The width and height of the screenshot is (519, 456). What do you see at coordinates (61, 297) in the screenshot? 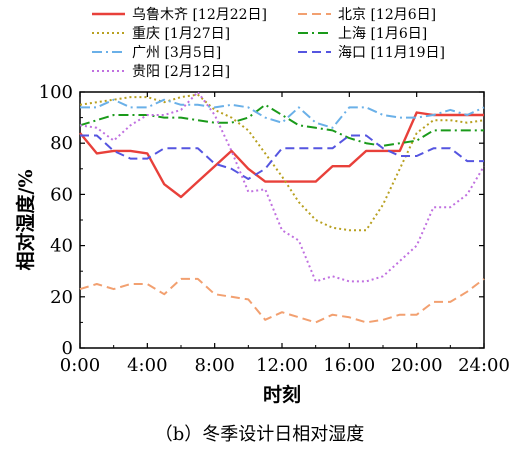
I see `y-tick-label: 20` at bounding box center [61, 297].